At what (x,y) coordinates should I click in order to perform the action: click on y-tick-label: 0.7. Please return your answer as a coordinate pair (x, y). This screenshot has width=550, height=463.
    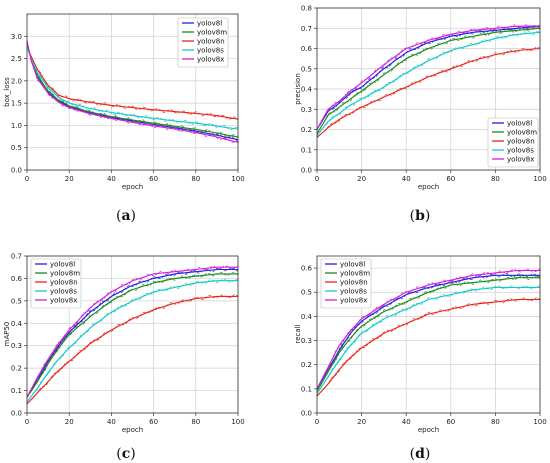
    Looking at the image, I should click on (306, 29).